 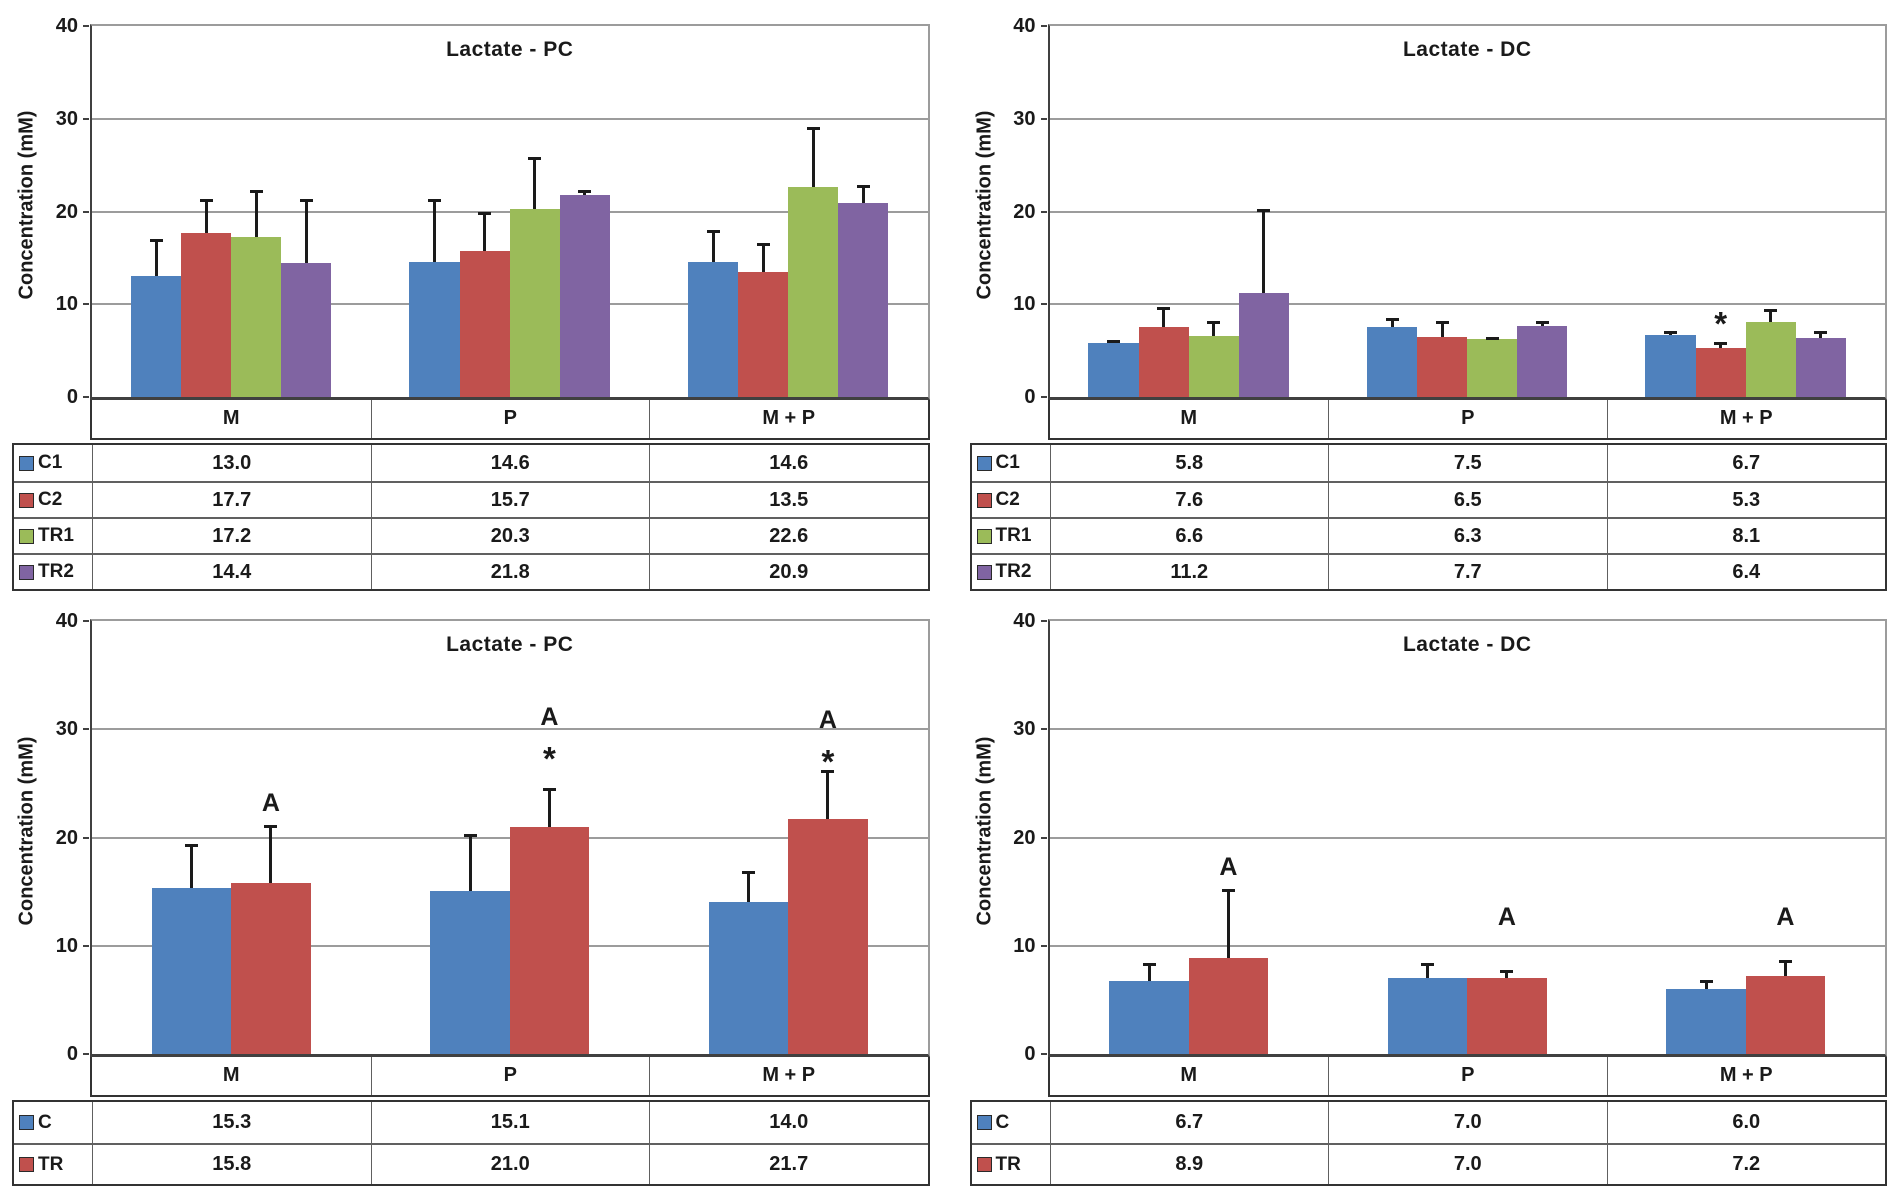 What do you see at coordinates (72, 26) in the screenshot?
I see `y-tick-label: 40` at bounding box center [72, 26].